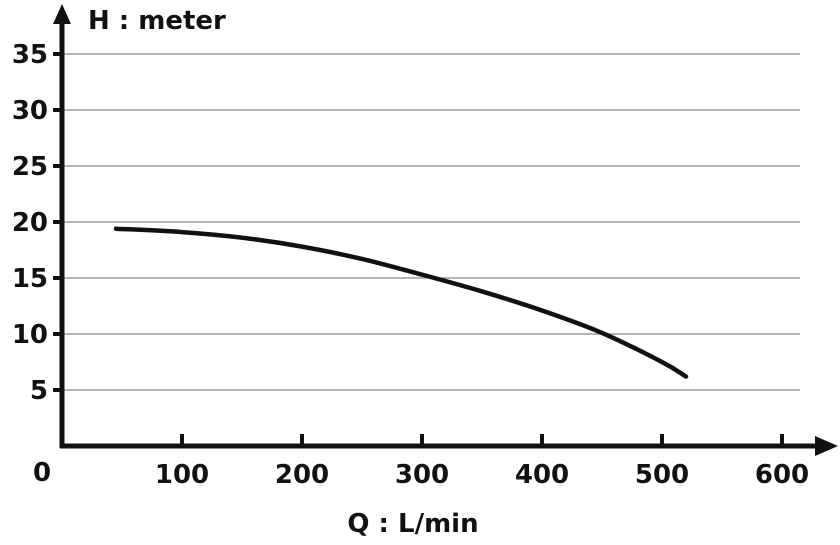 Image resolution: width=840 pixels, height=545 pixels. I want to click on y-tick-label-5: 5, so click(39, 391).